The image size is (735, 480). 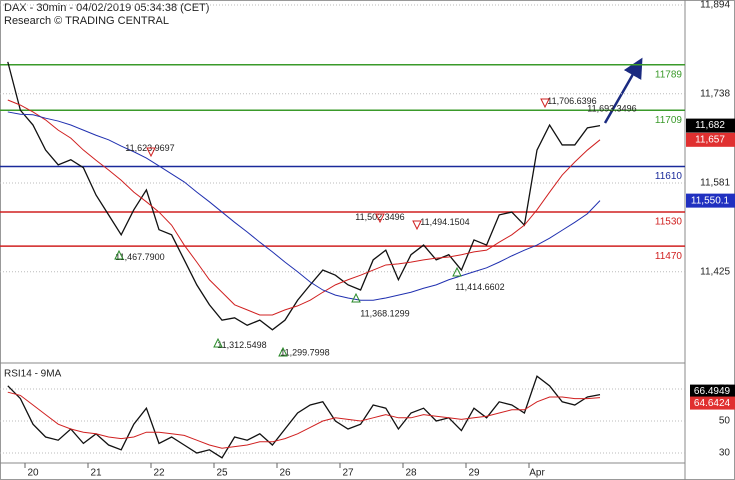 What do you see at coordinates (96, 473) in the screenshot?
I see `x-tick-label: 21` at bounding box center [96, 473].